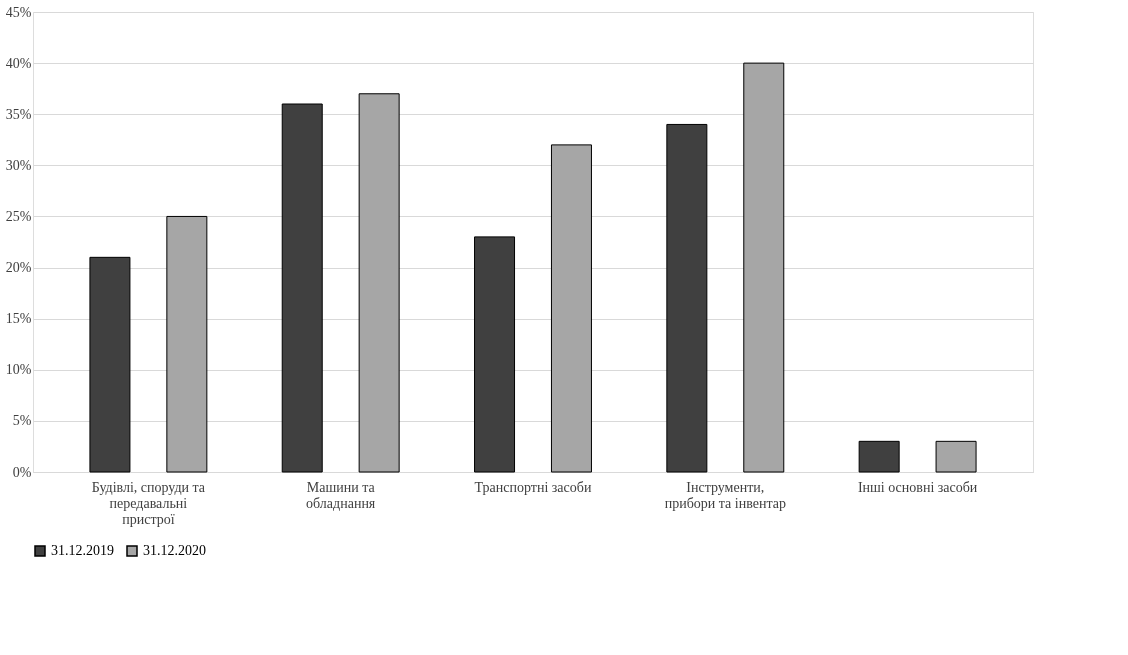 This screenshot has width=1128, height=655. I want to click on x-tick-label: Будівлі, споруди та передавальні пристрої, so click(148, 503).